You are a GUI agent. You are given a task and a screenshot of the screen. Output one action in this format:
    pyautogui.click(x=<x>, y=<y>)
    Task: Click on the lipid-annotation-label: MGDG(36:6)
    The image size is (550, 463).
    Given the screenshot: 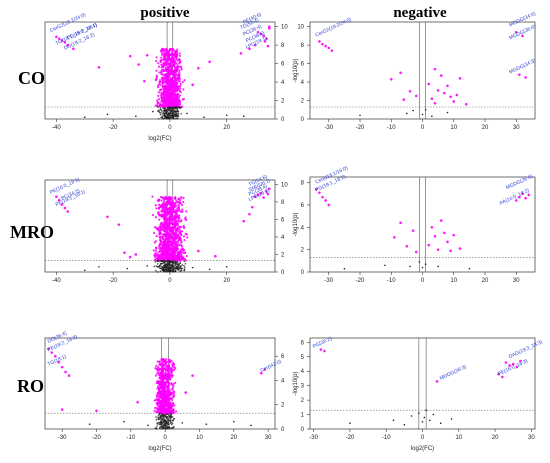 What is the action you would take?
    pyautogui.click(x=519, y=182)
    